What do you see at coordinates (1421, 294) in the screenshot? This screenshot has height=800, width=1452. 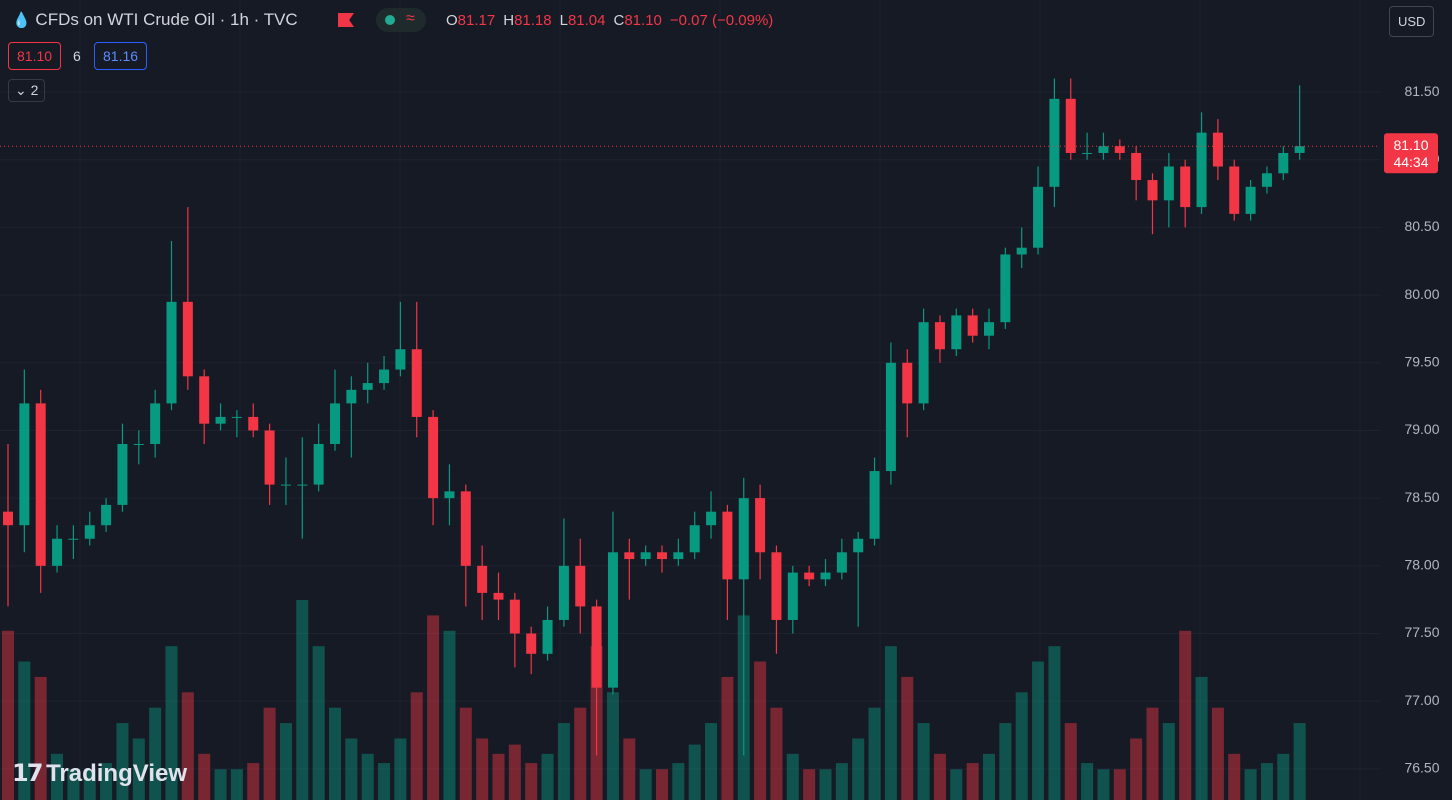 I see `y-tick-label: 80.00` at bounding box center [1421, 294].